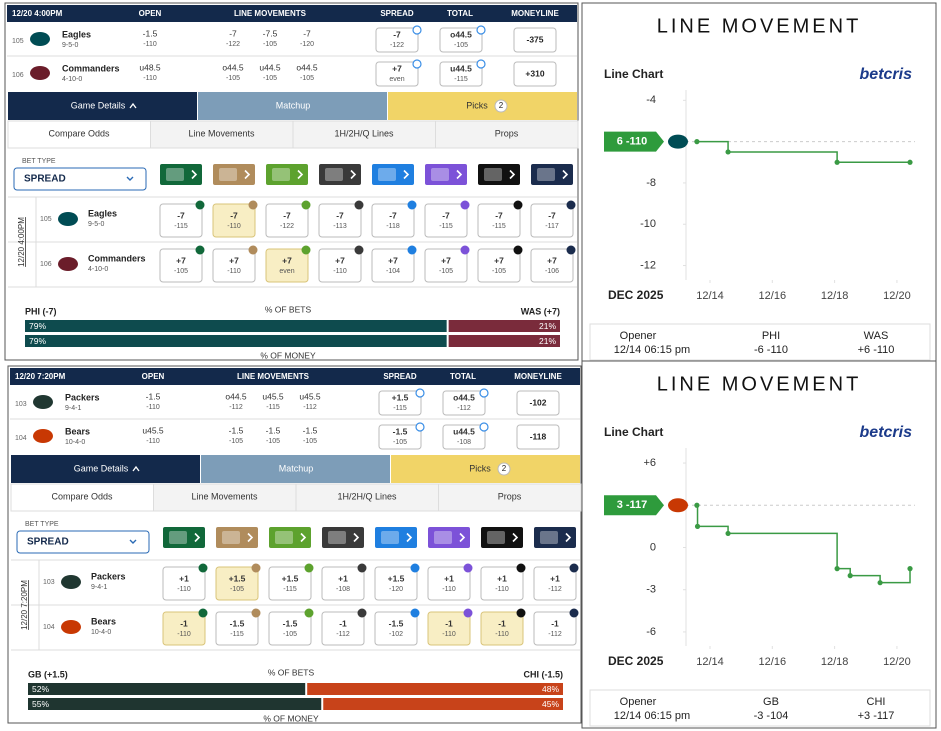 The height and width of the screenshot is (731, 941). What do you see at coordinates (290, 623) in the screenshot?
I see `odds-line: -1.5` at bounding box center [290, 623].